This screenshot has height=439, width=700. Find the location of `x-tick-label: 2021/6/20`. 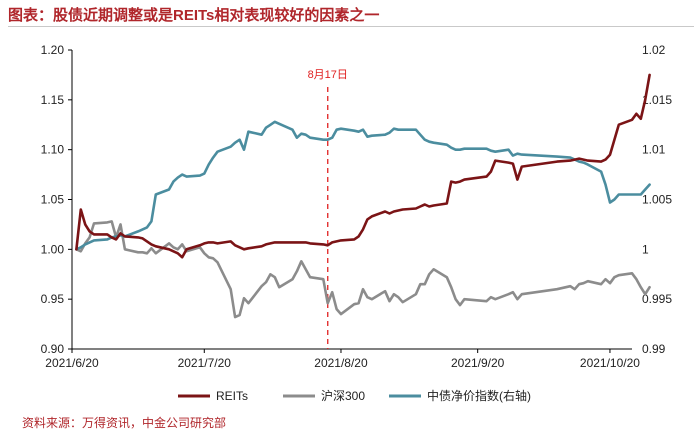

x-tick-label: 2021/6/20 is located at coordinates (72, 363).